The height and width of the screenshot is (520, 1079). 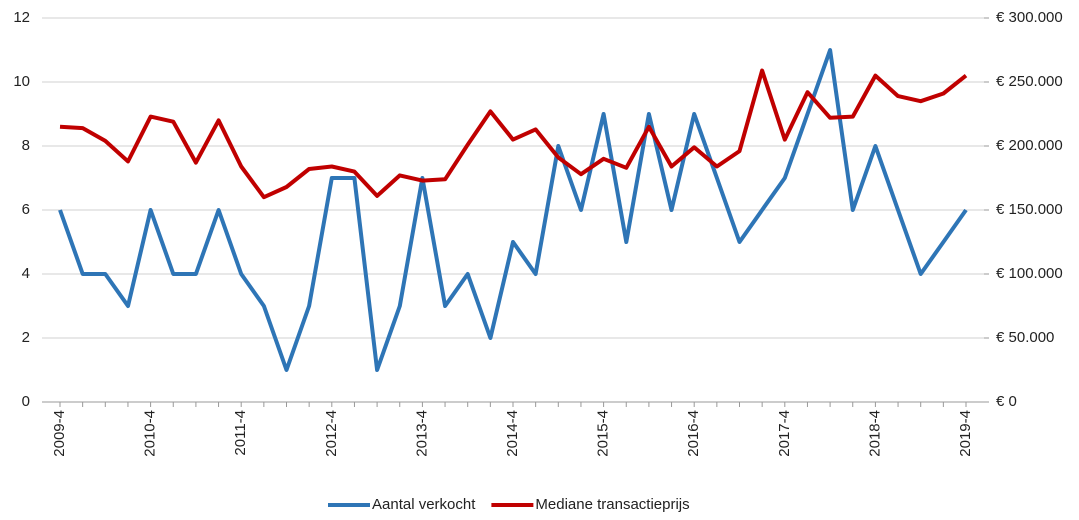 What do you see at coordinates (26, 337) in the screenshot?
I see `y-tick-label: 2` at bounding box center [26, 337].